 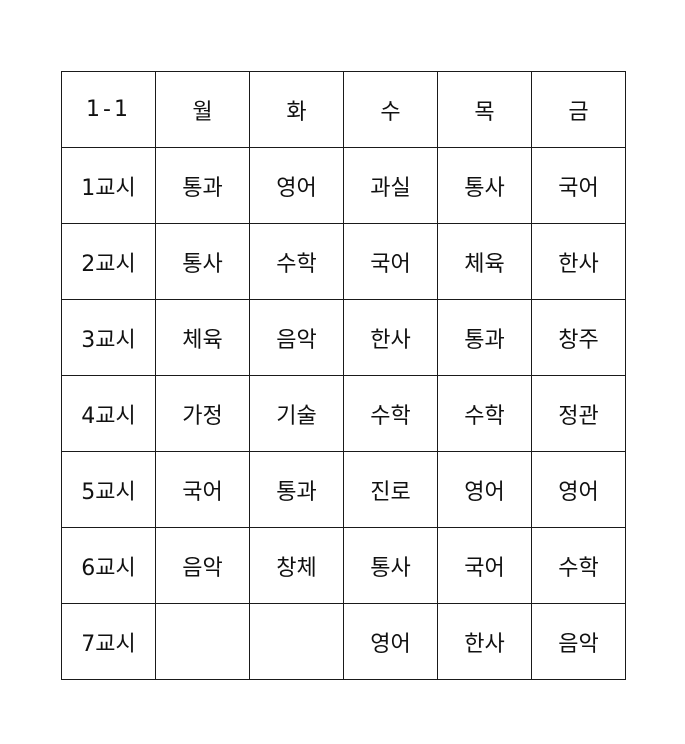 What do you see at coordinates (108, 489) in the screenshot?
I see `period-label: 5교시` at bounding box center [108, 489].